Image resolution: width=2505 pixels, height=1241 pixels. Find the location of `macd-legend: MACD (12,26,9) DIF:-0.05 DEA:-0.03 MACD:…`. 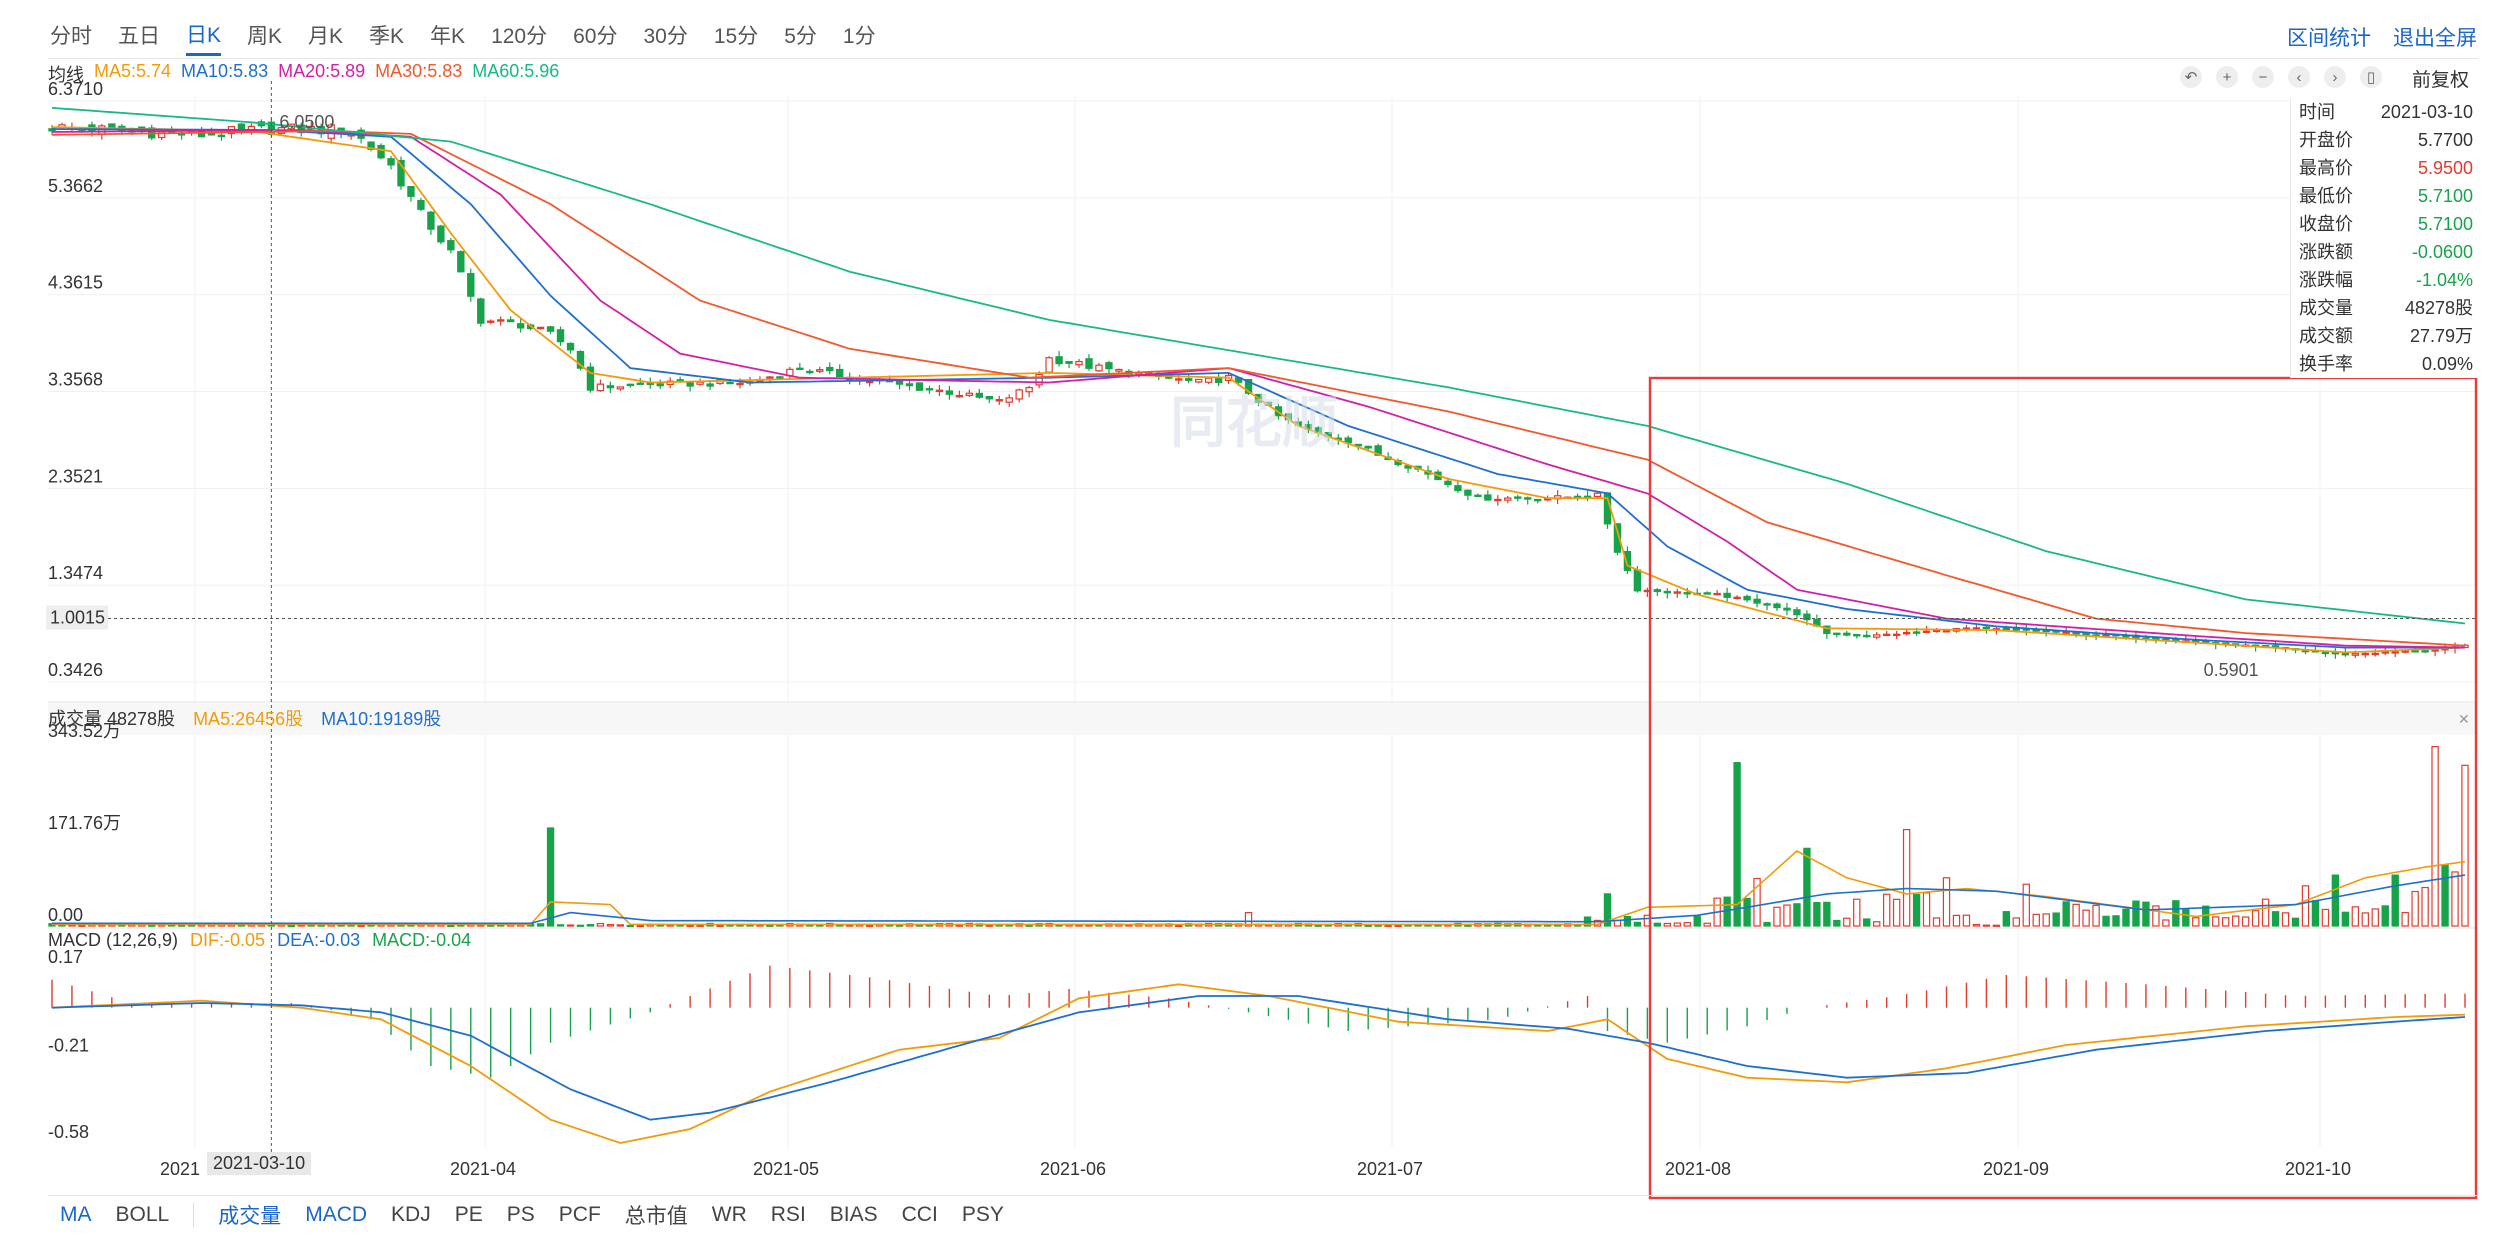

macd-legend: MACD (12,26,9) DIF:-0.05 DEA:-0.03 MACD:… is located at coordinates (259, 940).